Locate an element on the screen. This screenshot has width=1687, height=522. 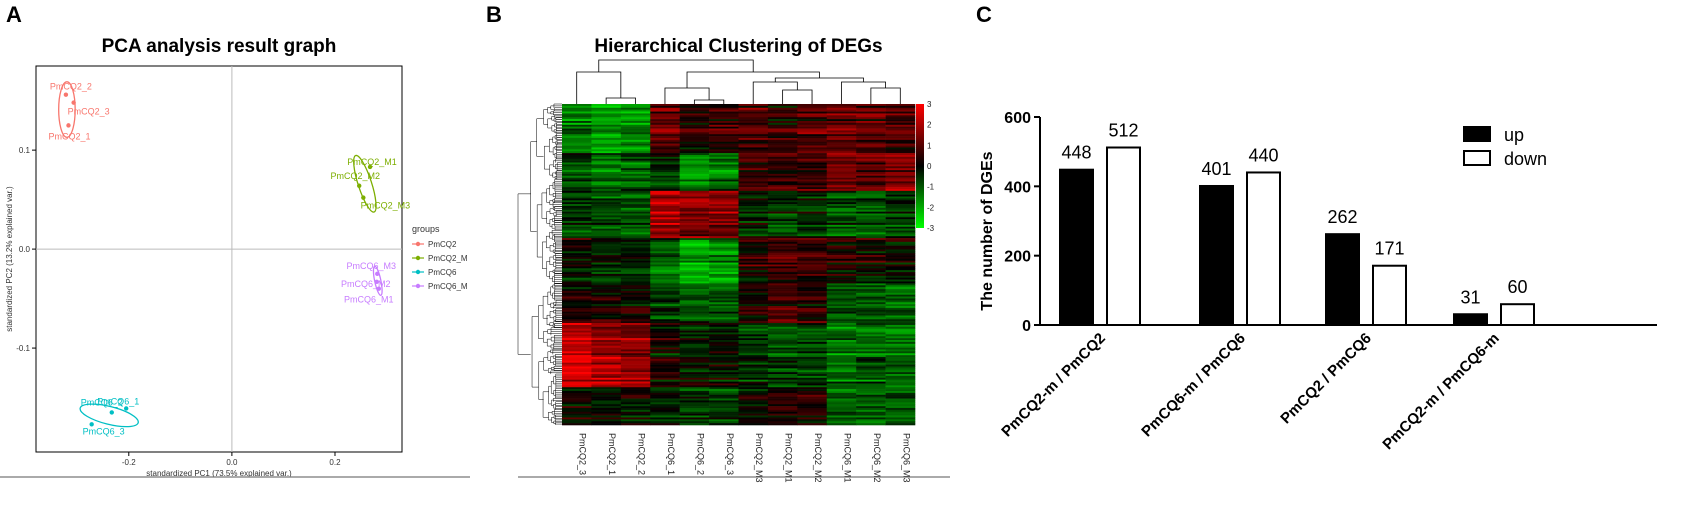
bar-legend-swatch is located at coordinates (1477, 134).